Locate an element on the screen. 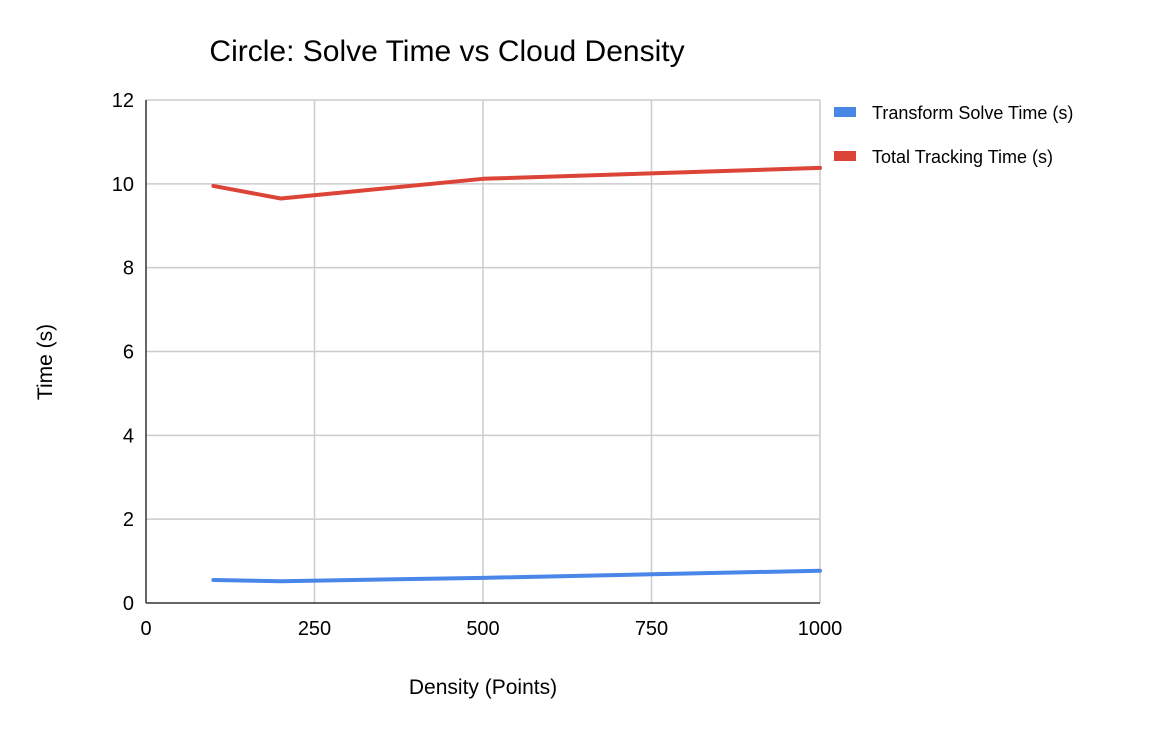 The width and height of the screenshot is (1152, 733). y-tick-label: 10 is located at coordinates (123, 185).